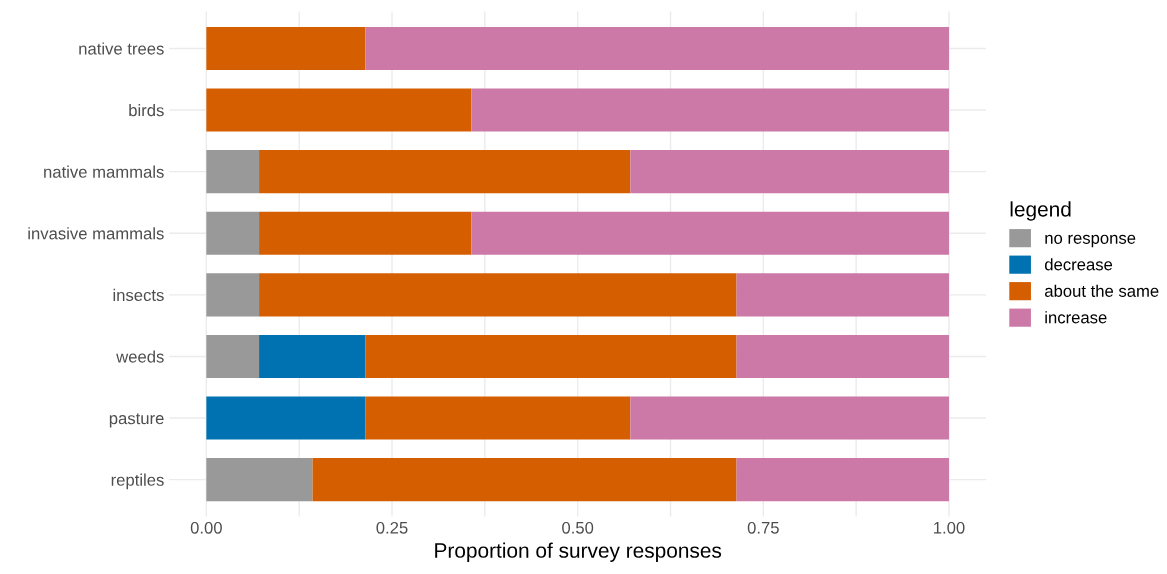  What do you see at coordinates (578, 552) in the screenshot?
I see `x-axis-title: Proportion of survey responses` at bounding box center [578, 552].